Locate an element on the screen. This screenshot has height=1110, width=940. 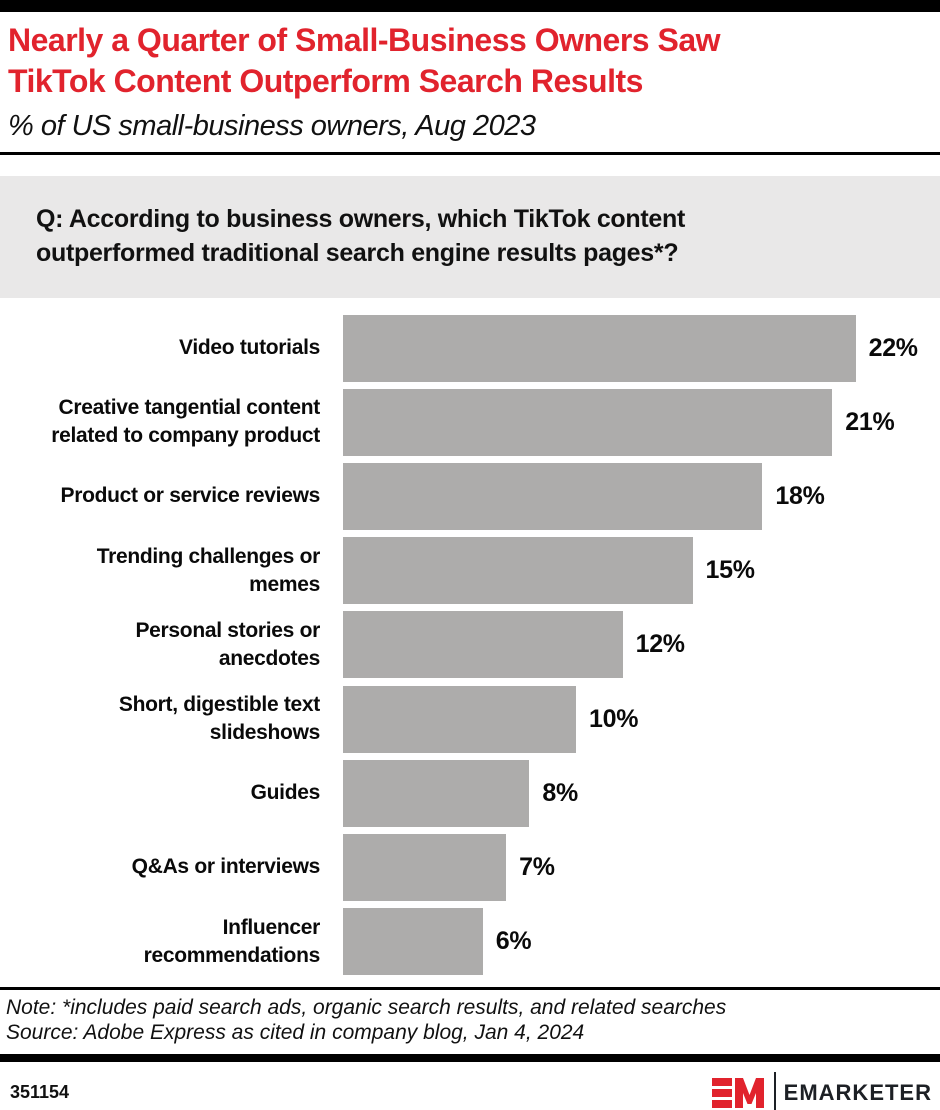
bar-value-label: 15% is located at coordinates (730, 570).